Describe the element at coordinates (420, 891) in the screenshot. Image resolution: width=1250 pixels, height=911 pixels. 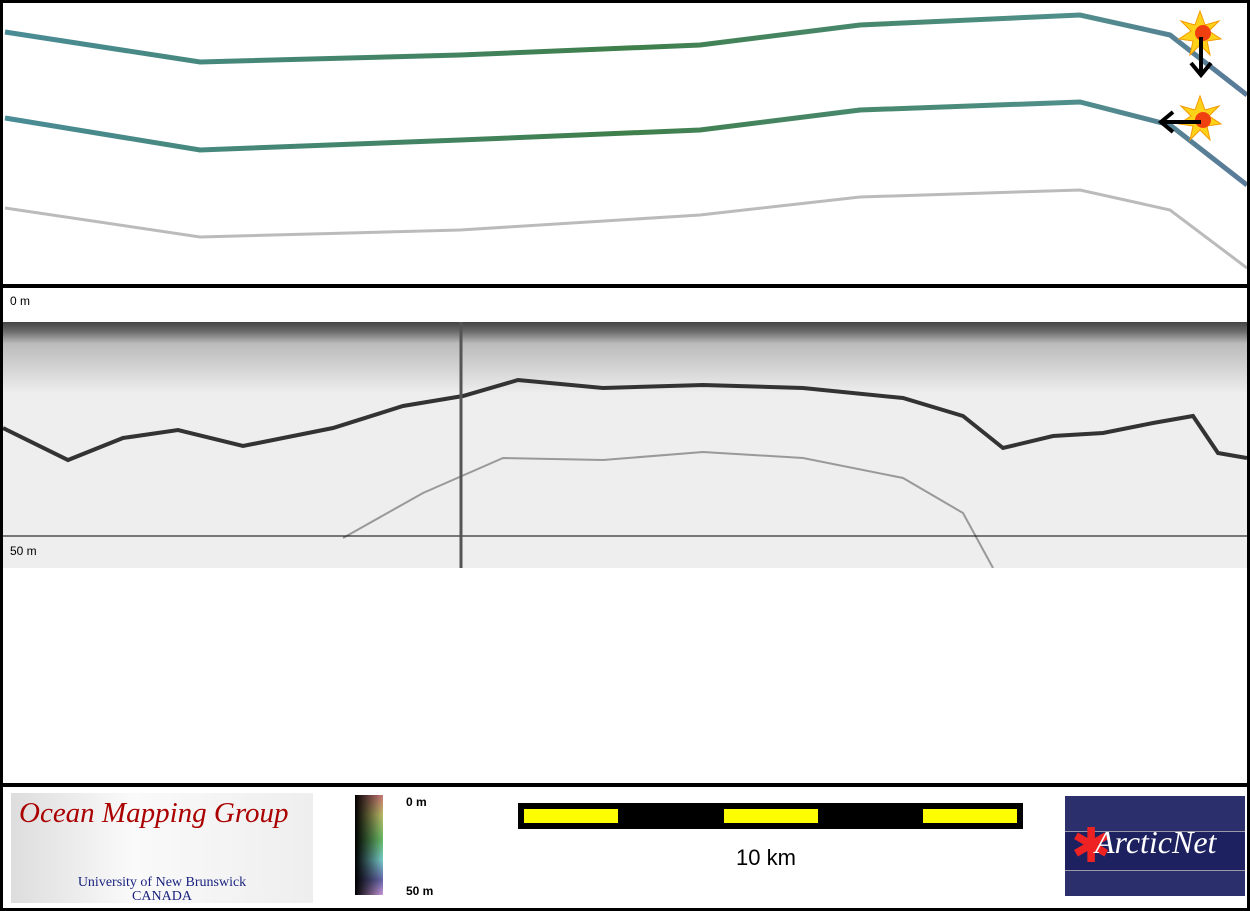
I see `colorbar-bottom-label: 50 m` at that location.